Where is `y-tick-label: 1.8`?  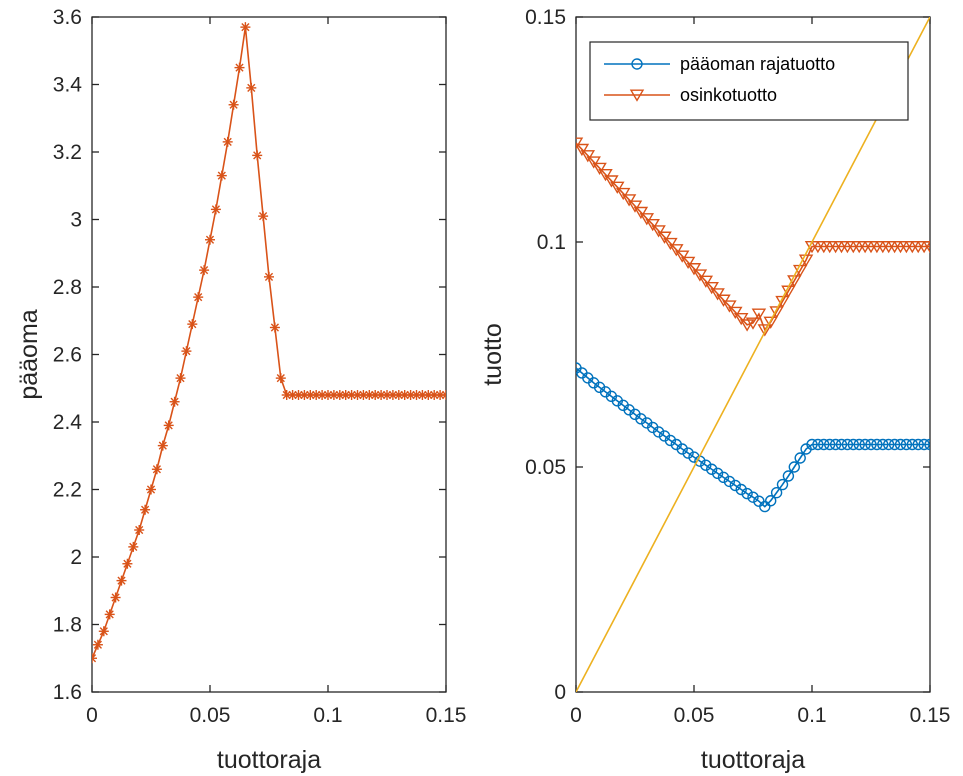
y-tick-label: 1.8 is located at coordinates (67, 625).